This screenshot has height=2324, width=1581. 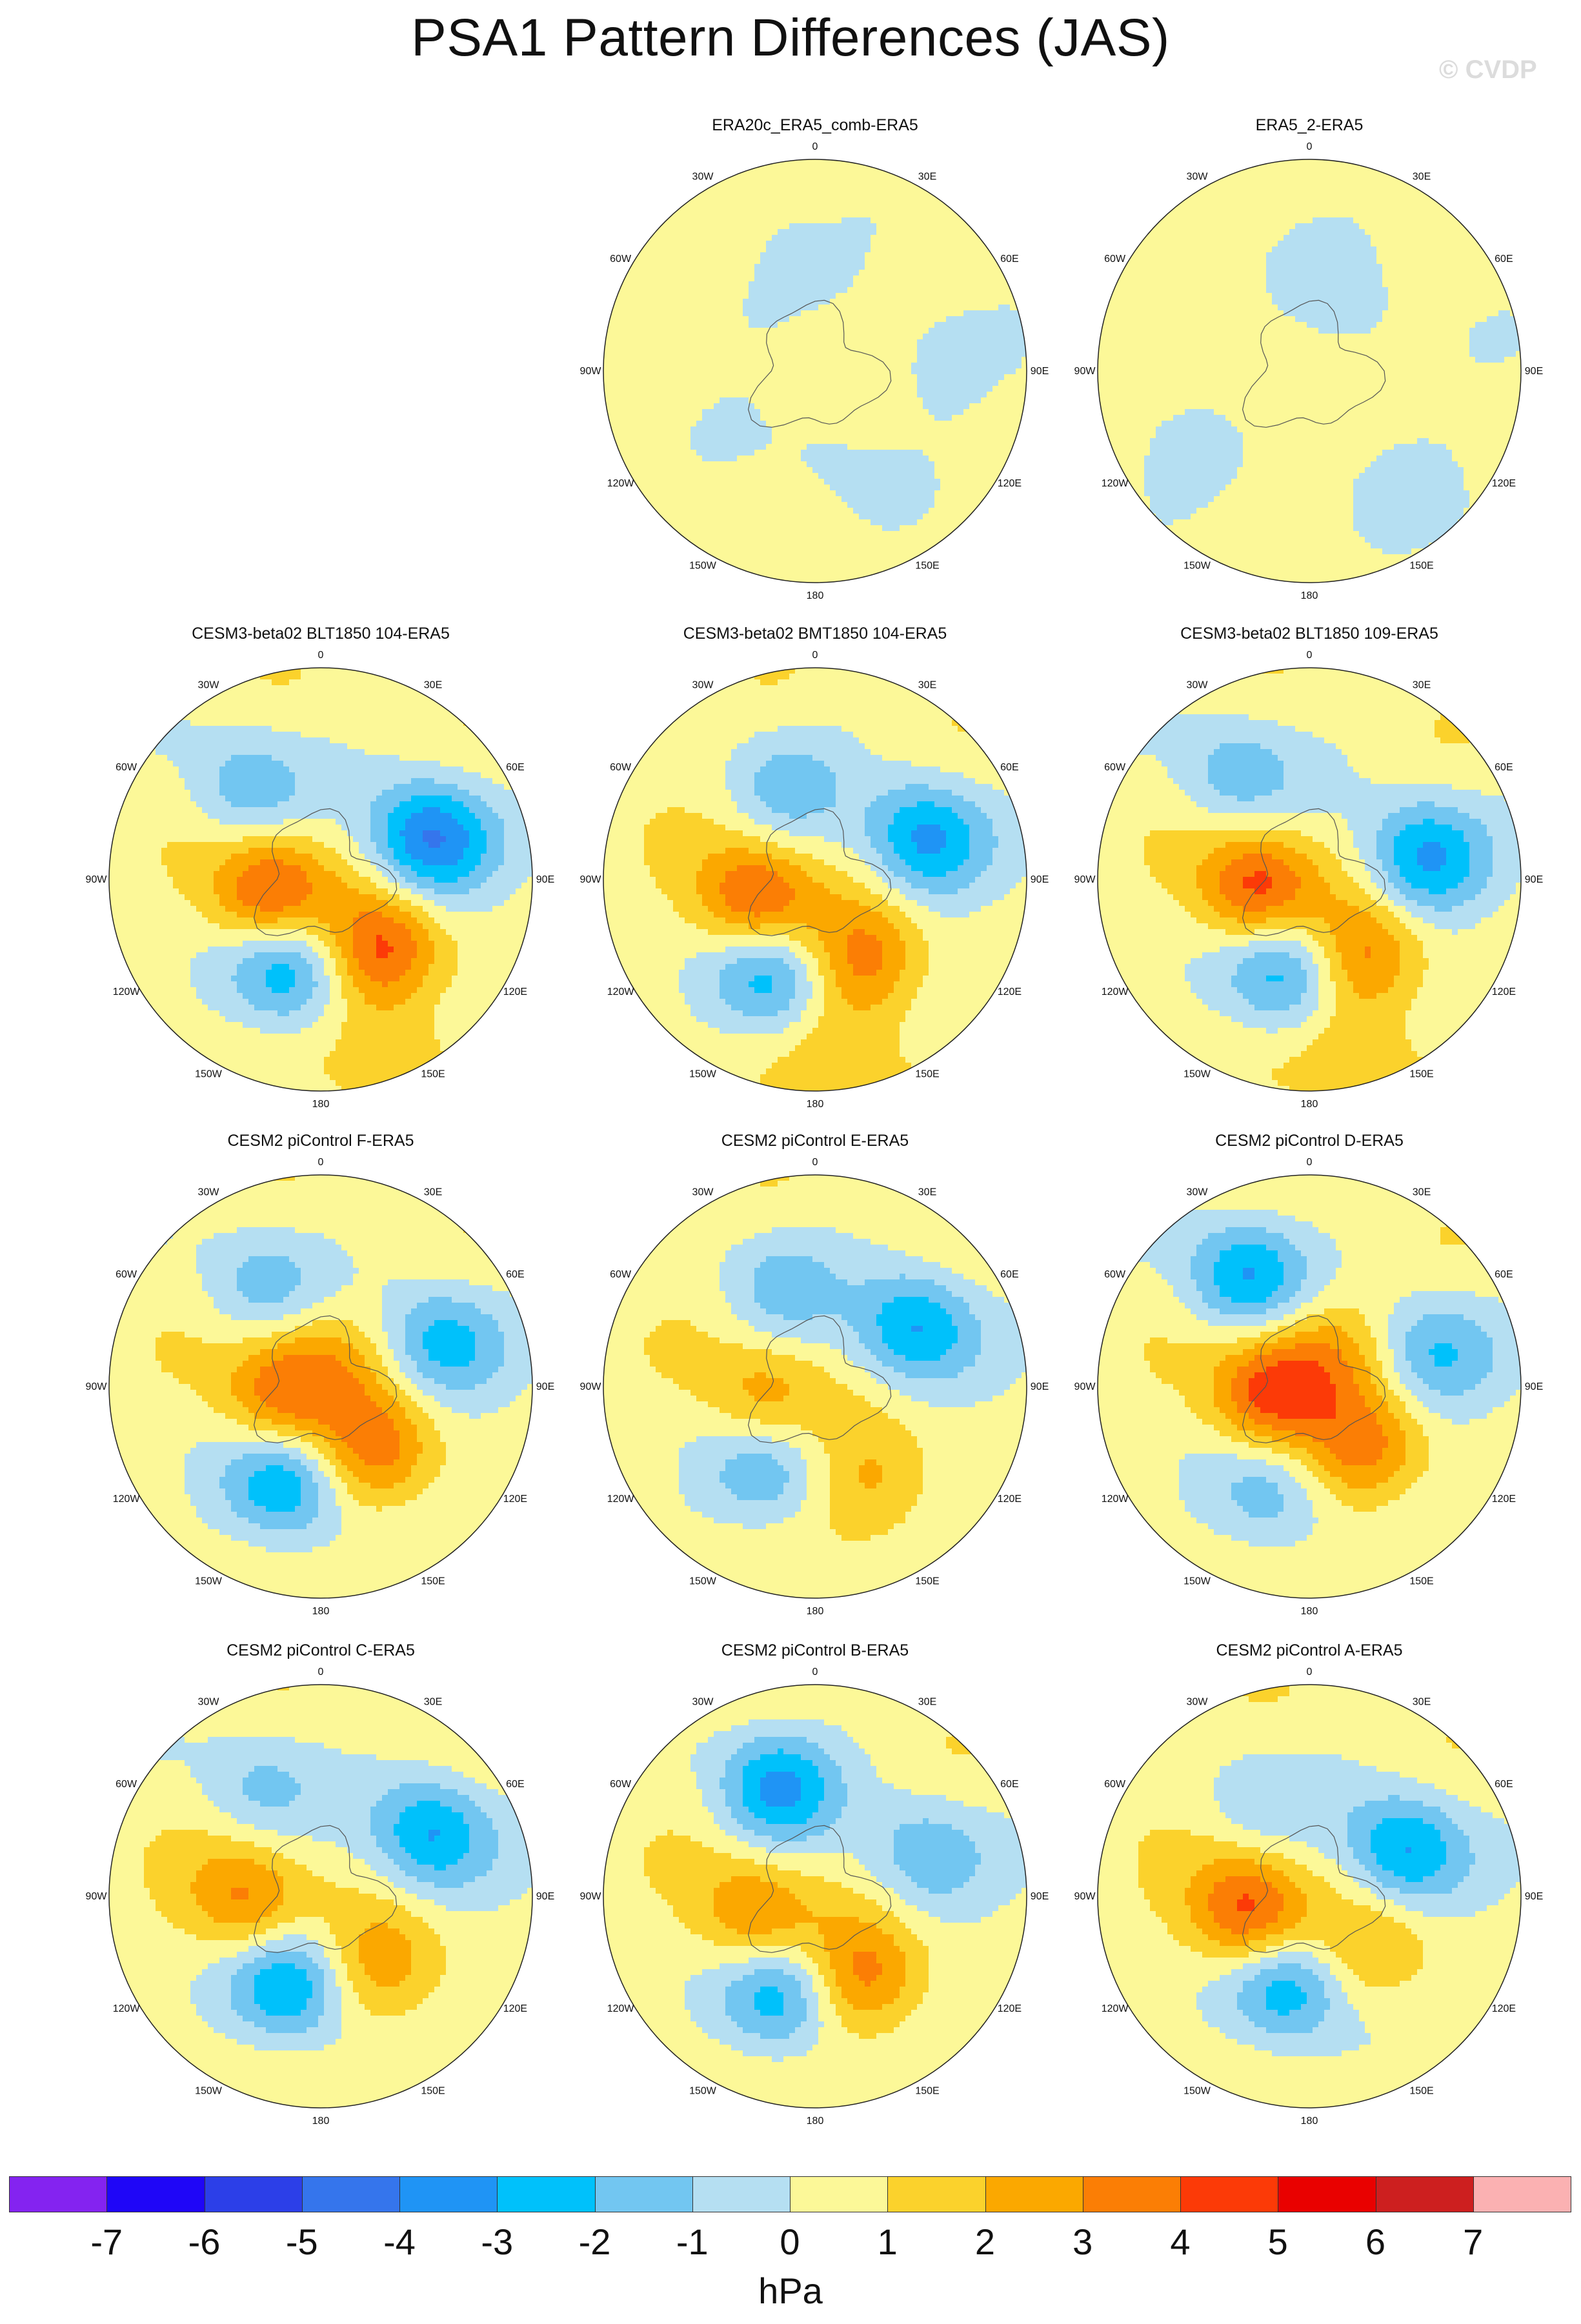 I want to click on panel-title: CESM2 piControl E-ERA5, so click(x=815, y=1141).